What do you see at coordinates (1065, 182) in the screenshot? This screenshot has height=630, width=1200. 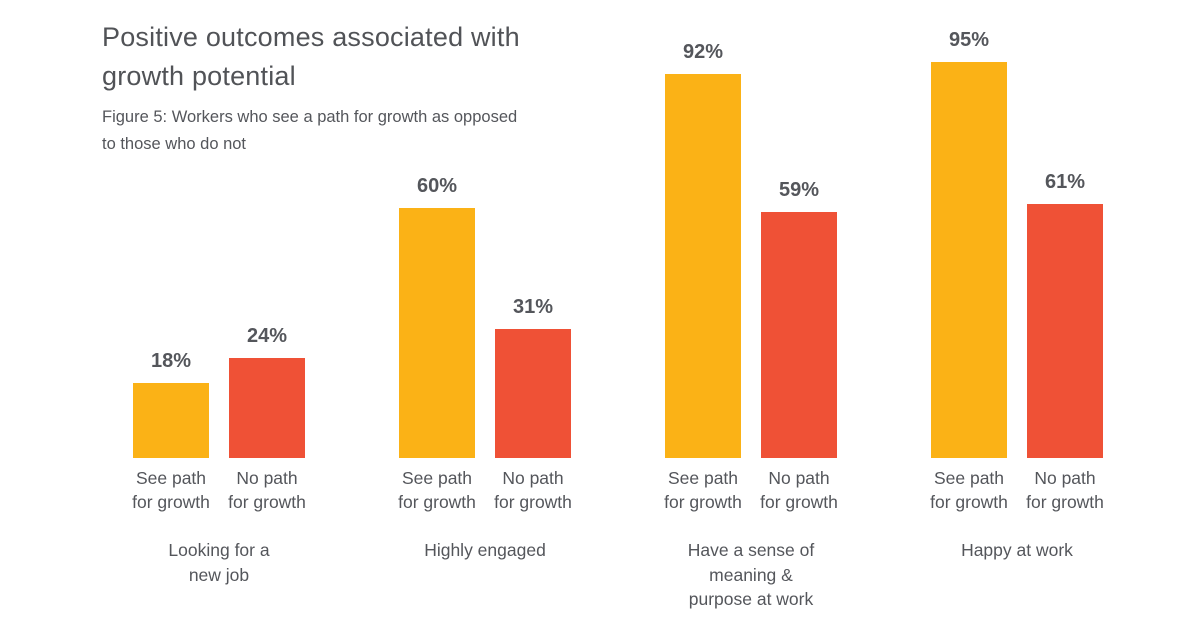 I see `bar-value-label: 61%` at bounding box center [1065, 182].